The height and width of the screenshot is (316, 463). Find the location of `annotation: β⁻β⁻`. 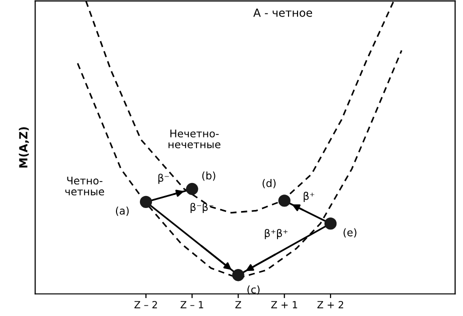

annotation: β⁻β⁻ is located at coordinates (202, 208).